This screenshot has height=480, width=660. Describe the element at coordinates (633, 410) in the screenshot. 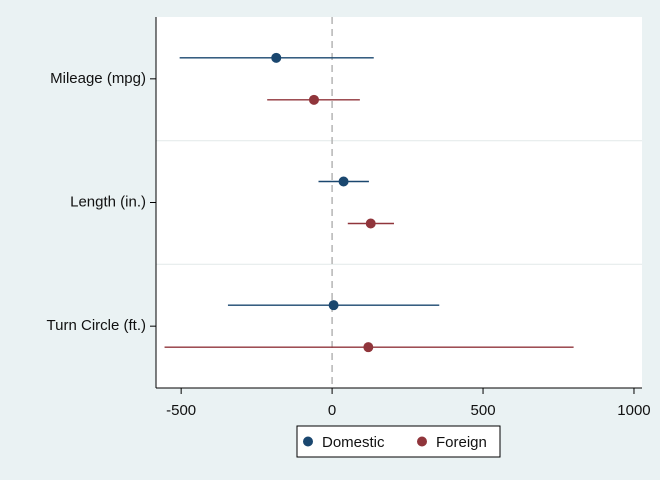

I see `x-tick-label: 1000` at that location.